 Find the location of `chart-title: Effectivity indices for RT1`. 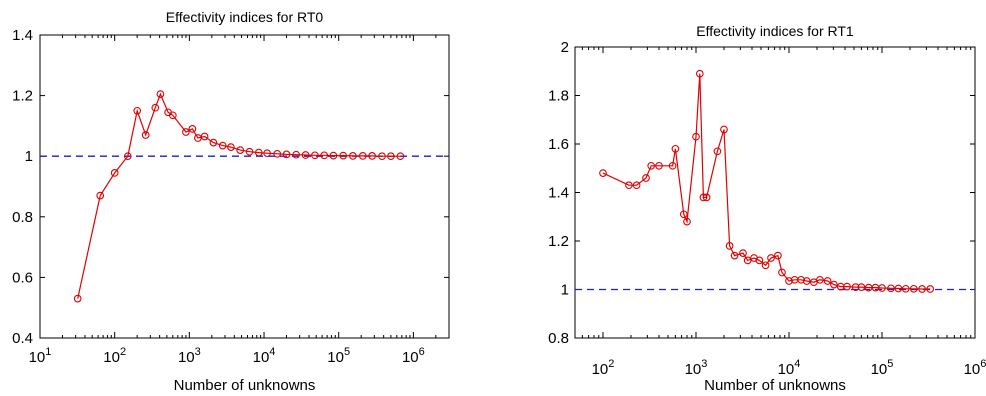

chart-title: Effectivity indices for RT1 is located at coordinates (775, 31).